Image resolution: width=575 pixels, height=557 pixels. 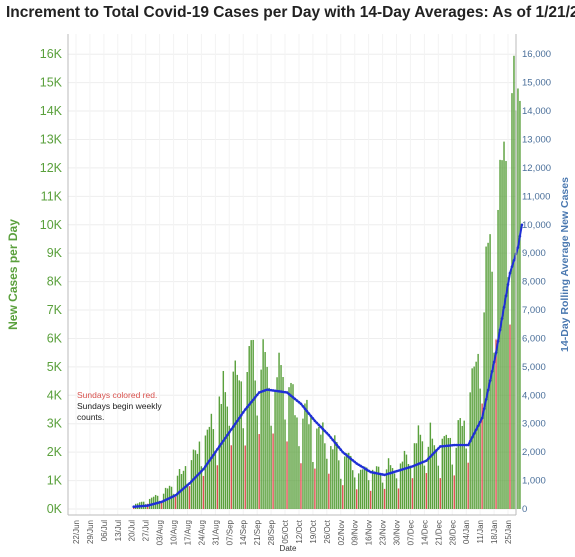 What do you see at coordinates (55, 367) in the screenshot?
I see `left-tick-label: 5K` at bounding box center [55, 367].